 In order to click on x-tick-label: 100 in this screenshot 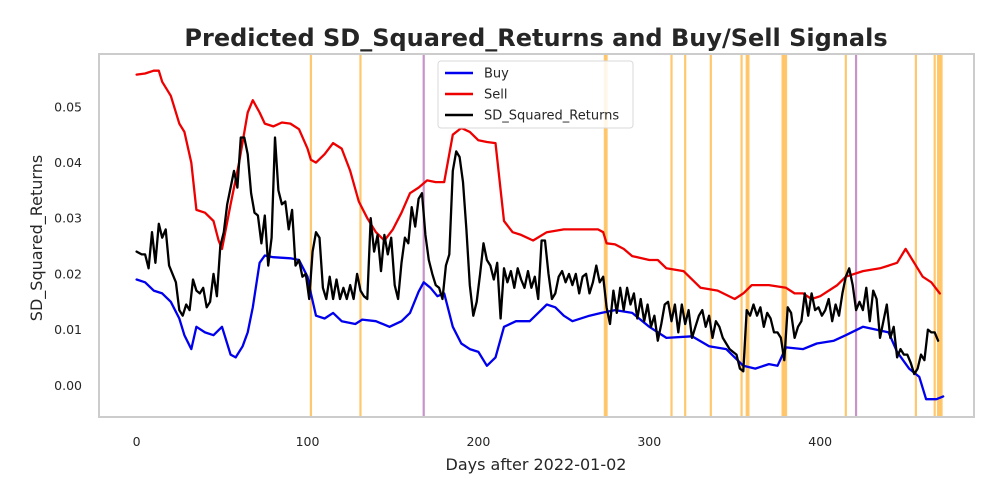, I will do `click(308, 441)`.